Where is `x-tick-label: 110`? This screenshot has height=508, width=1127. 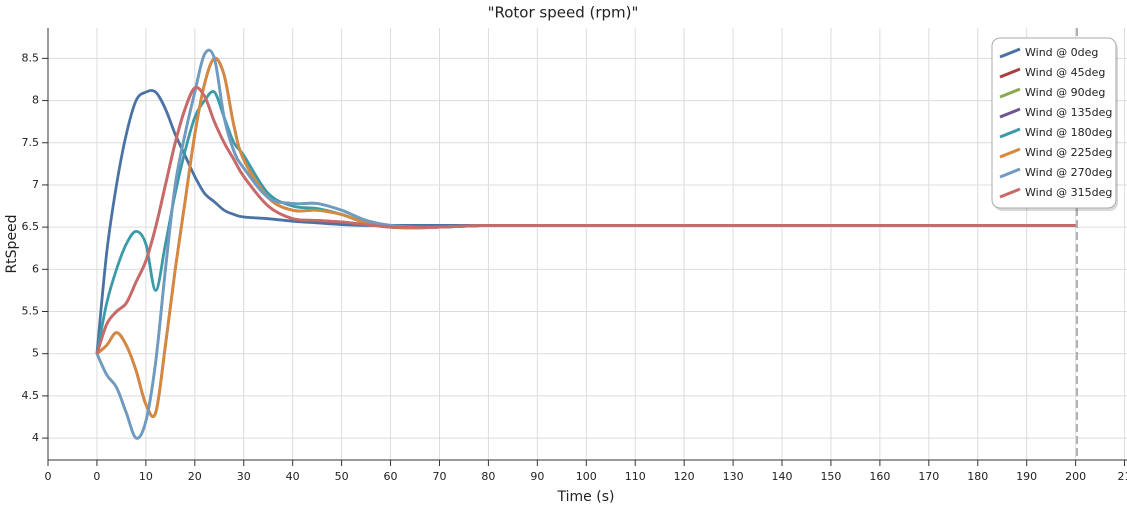 x-tick-label: 110 is located at coordinates (635, 476).